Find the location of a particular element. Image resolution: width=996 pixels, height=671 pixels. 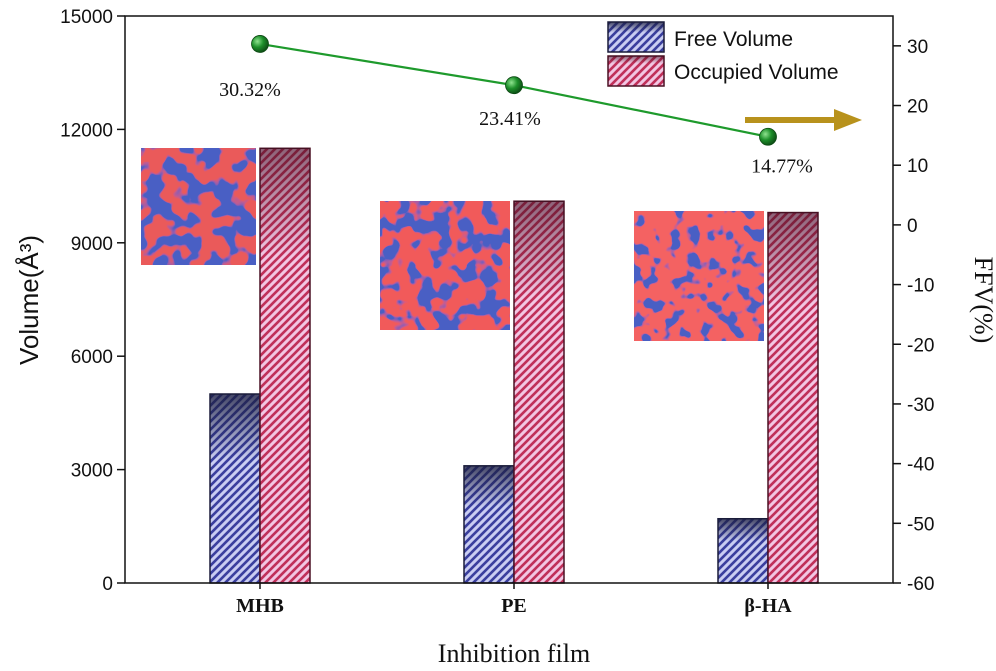

y2-tick-label: -60 is located at coordinates (920, 584).